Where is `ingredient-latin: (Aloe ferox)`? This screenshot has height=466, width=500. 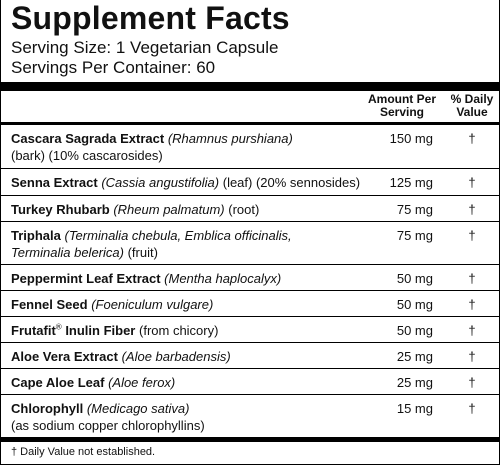
ingredient-latin: (Aloe ferox) is located at coordinates (142, 382).